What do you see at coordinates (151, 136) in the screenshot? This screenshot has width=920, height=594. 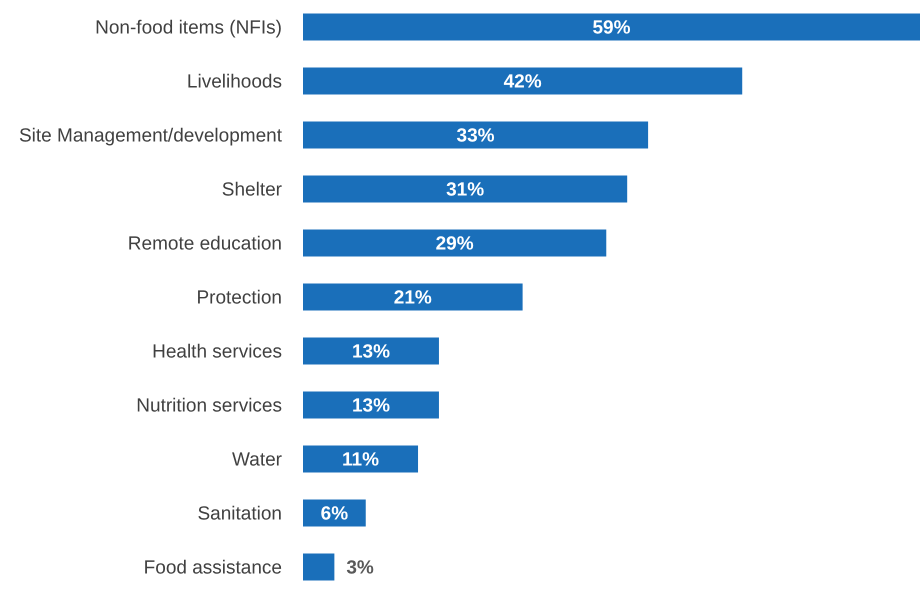 I see `y-tick-label: Site Management/development` at bounding box center [151, 136].